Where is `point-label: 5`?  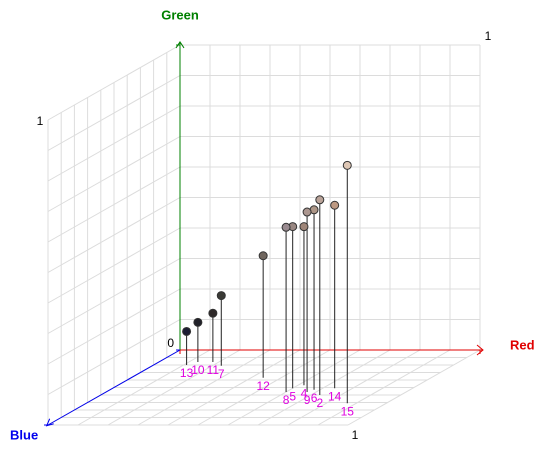 point-label: 5 is located at coordinates (292, 396).